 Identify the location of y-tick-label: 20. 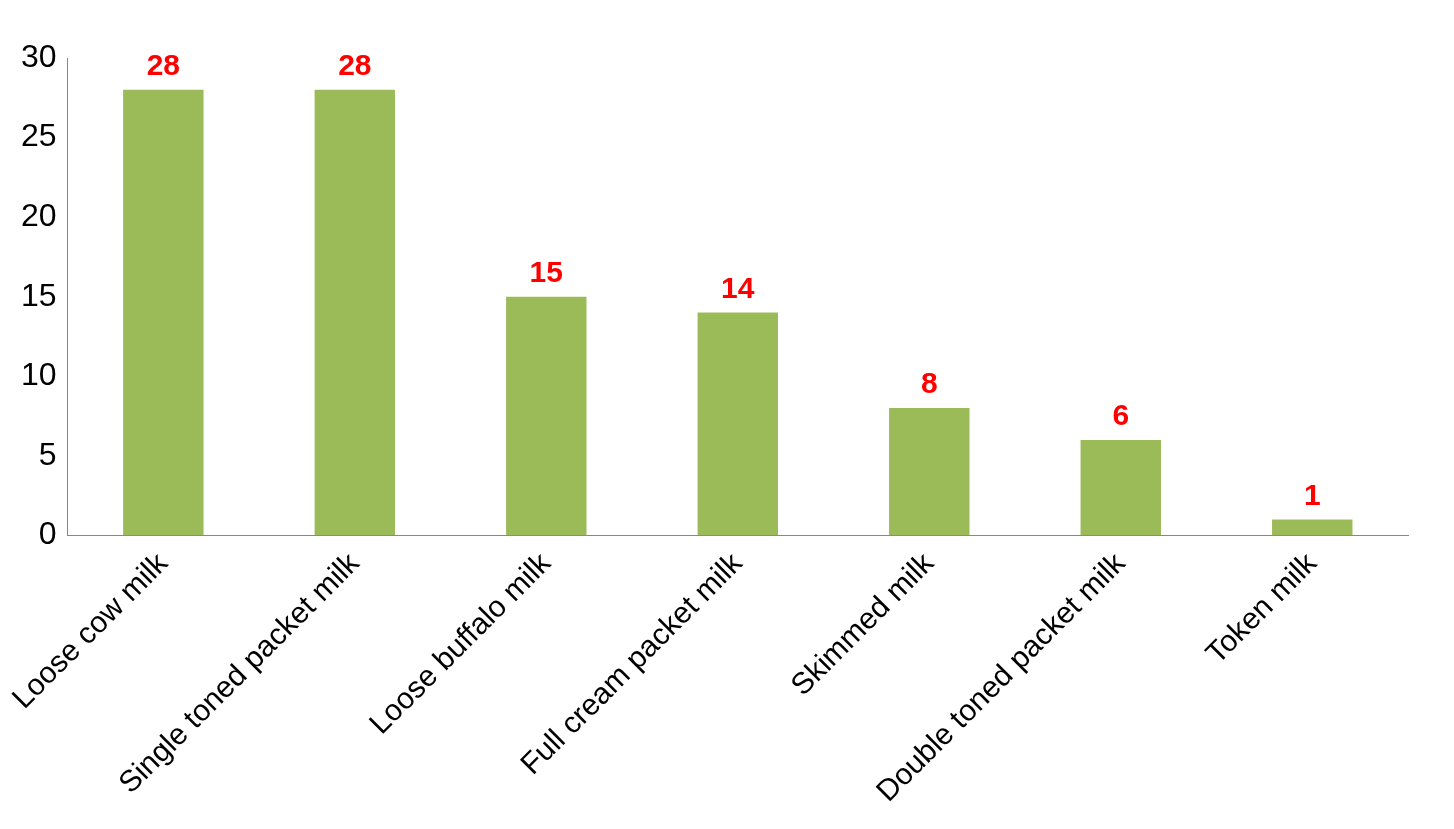
(39, 214).